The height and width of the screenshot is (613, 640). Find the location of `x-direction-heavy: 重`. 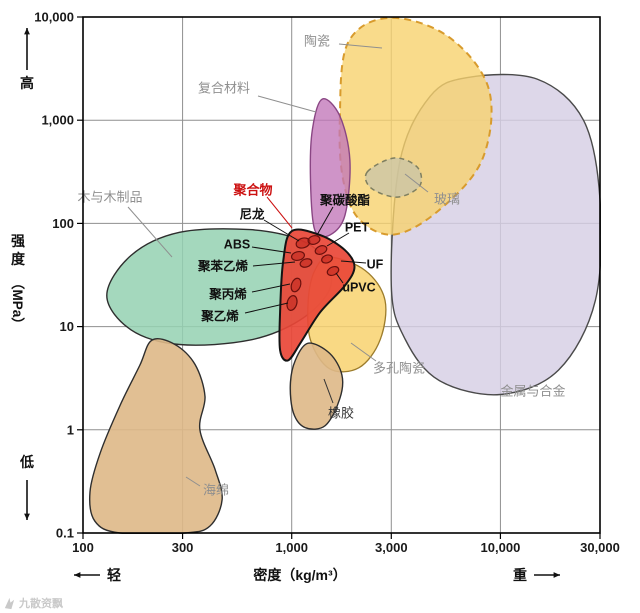

x-direction-heavy: 重 is located at coordinates (520, 575).